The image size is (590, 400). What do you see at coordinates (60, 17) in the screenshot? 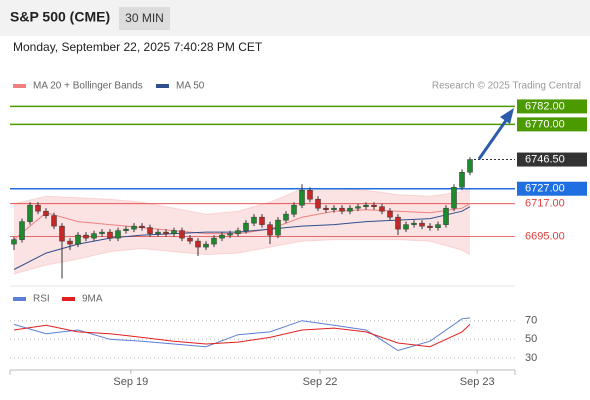
I see `instrument-title: S&P 500 (CME)` at bounding box center [60, 17].